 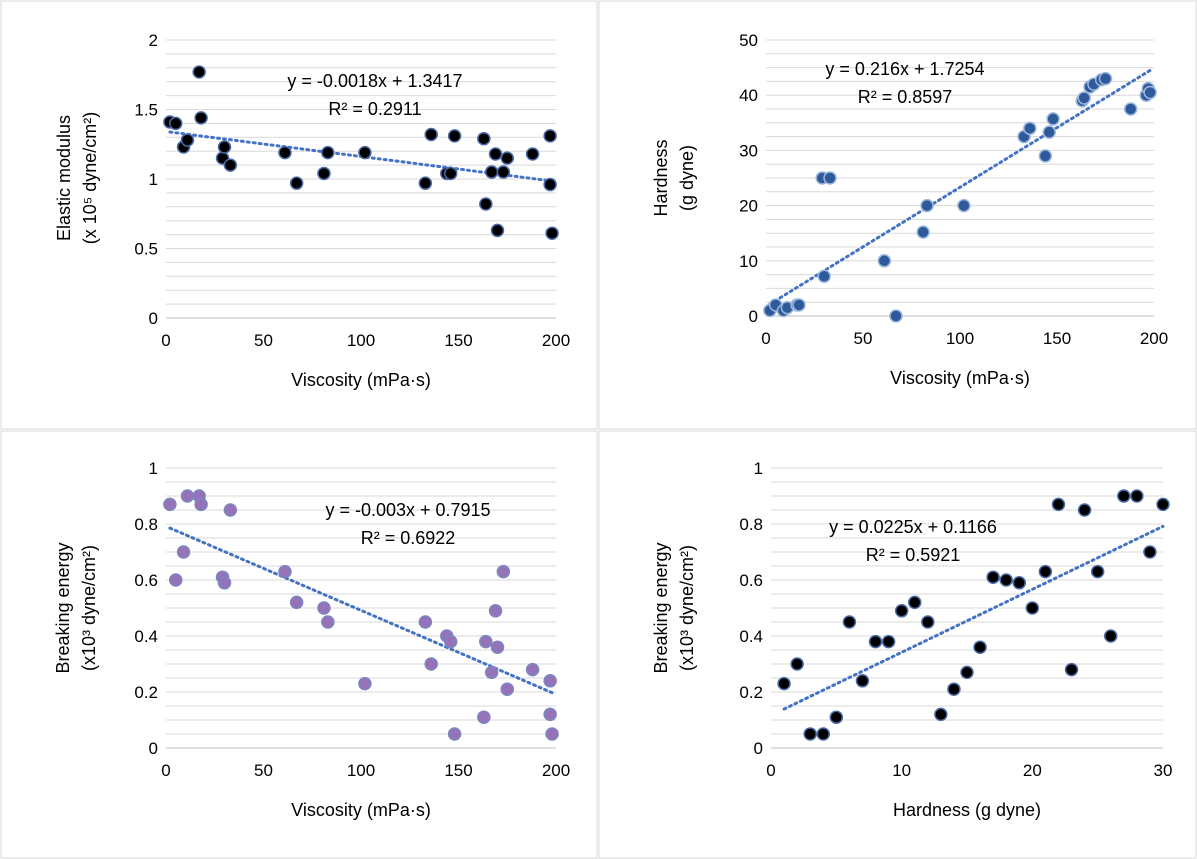 What do you see at coordinates (687, 608) in the screenshot?
I see `y-axis-title-line: (x10³ dyne/cm²)` at bounding box center [687, 608].